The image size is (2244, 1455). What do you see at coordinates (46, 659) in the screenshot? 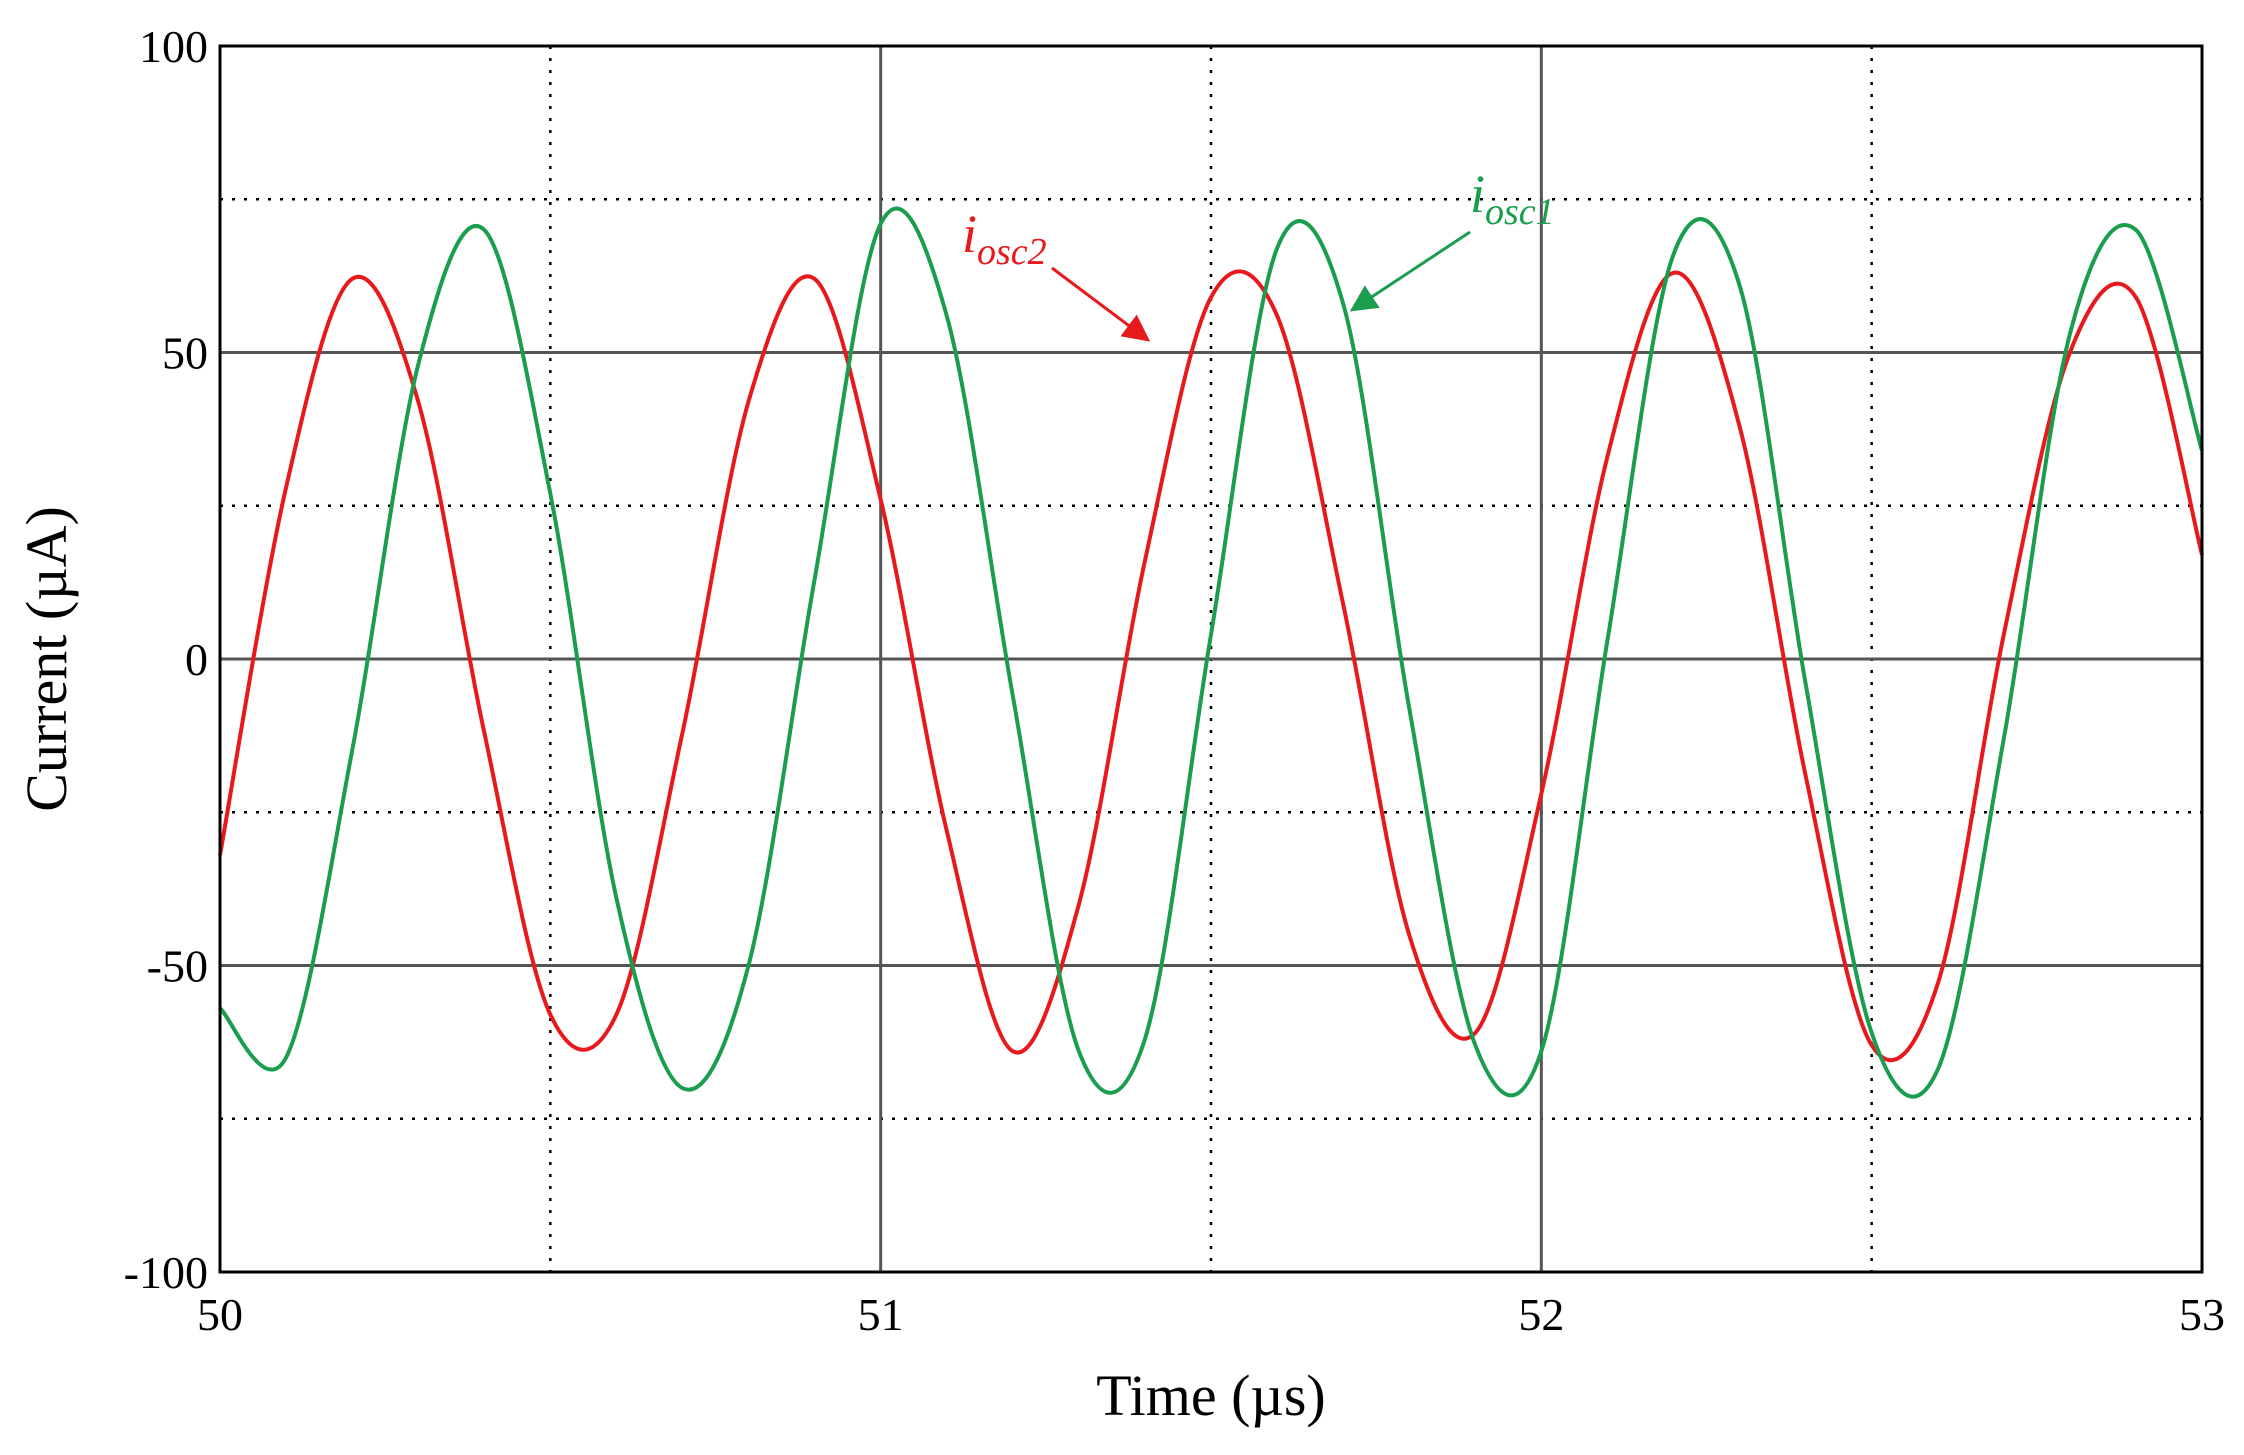
I see `y-axis-title: Current (µA)` at bounding box center [46, 659].